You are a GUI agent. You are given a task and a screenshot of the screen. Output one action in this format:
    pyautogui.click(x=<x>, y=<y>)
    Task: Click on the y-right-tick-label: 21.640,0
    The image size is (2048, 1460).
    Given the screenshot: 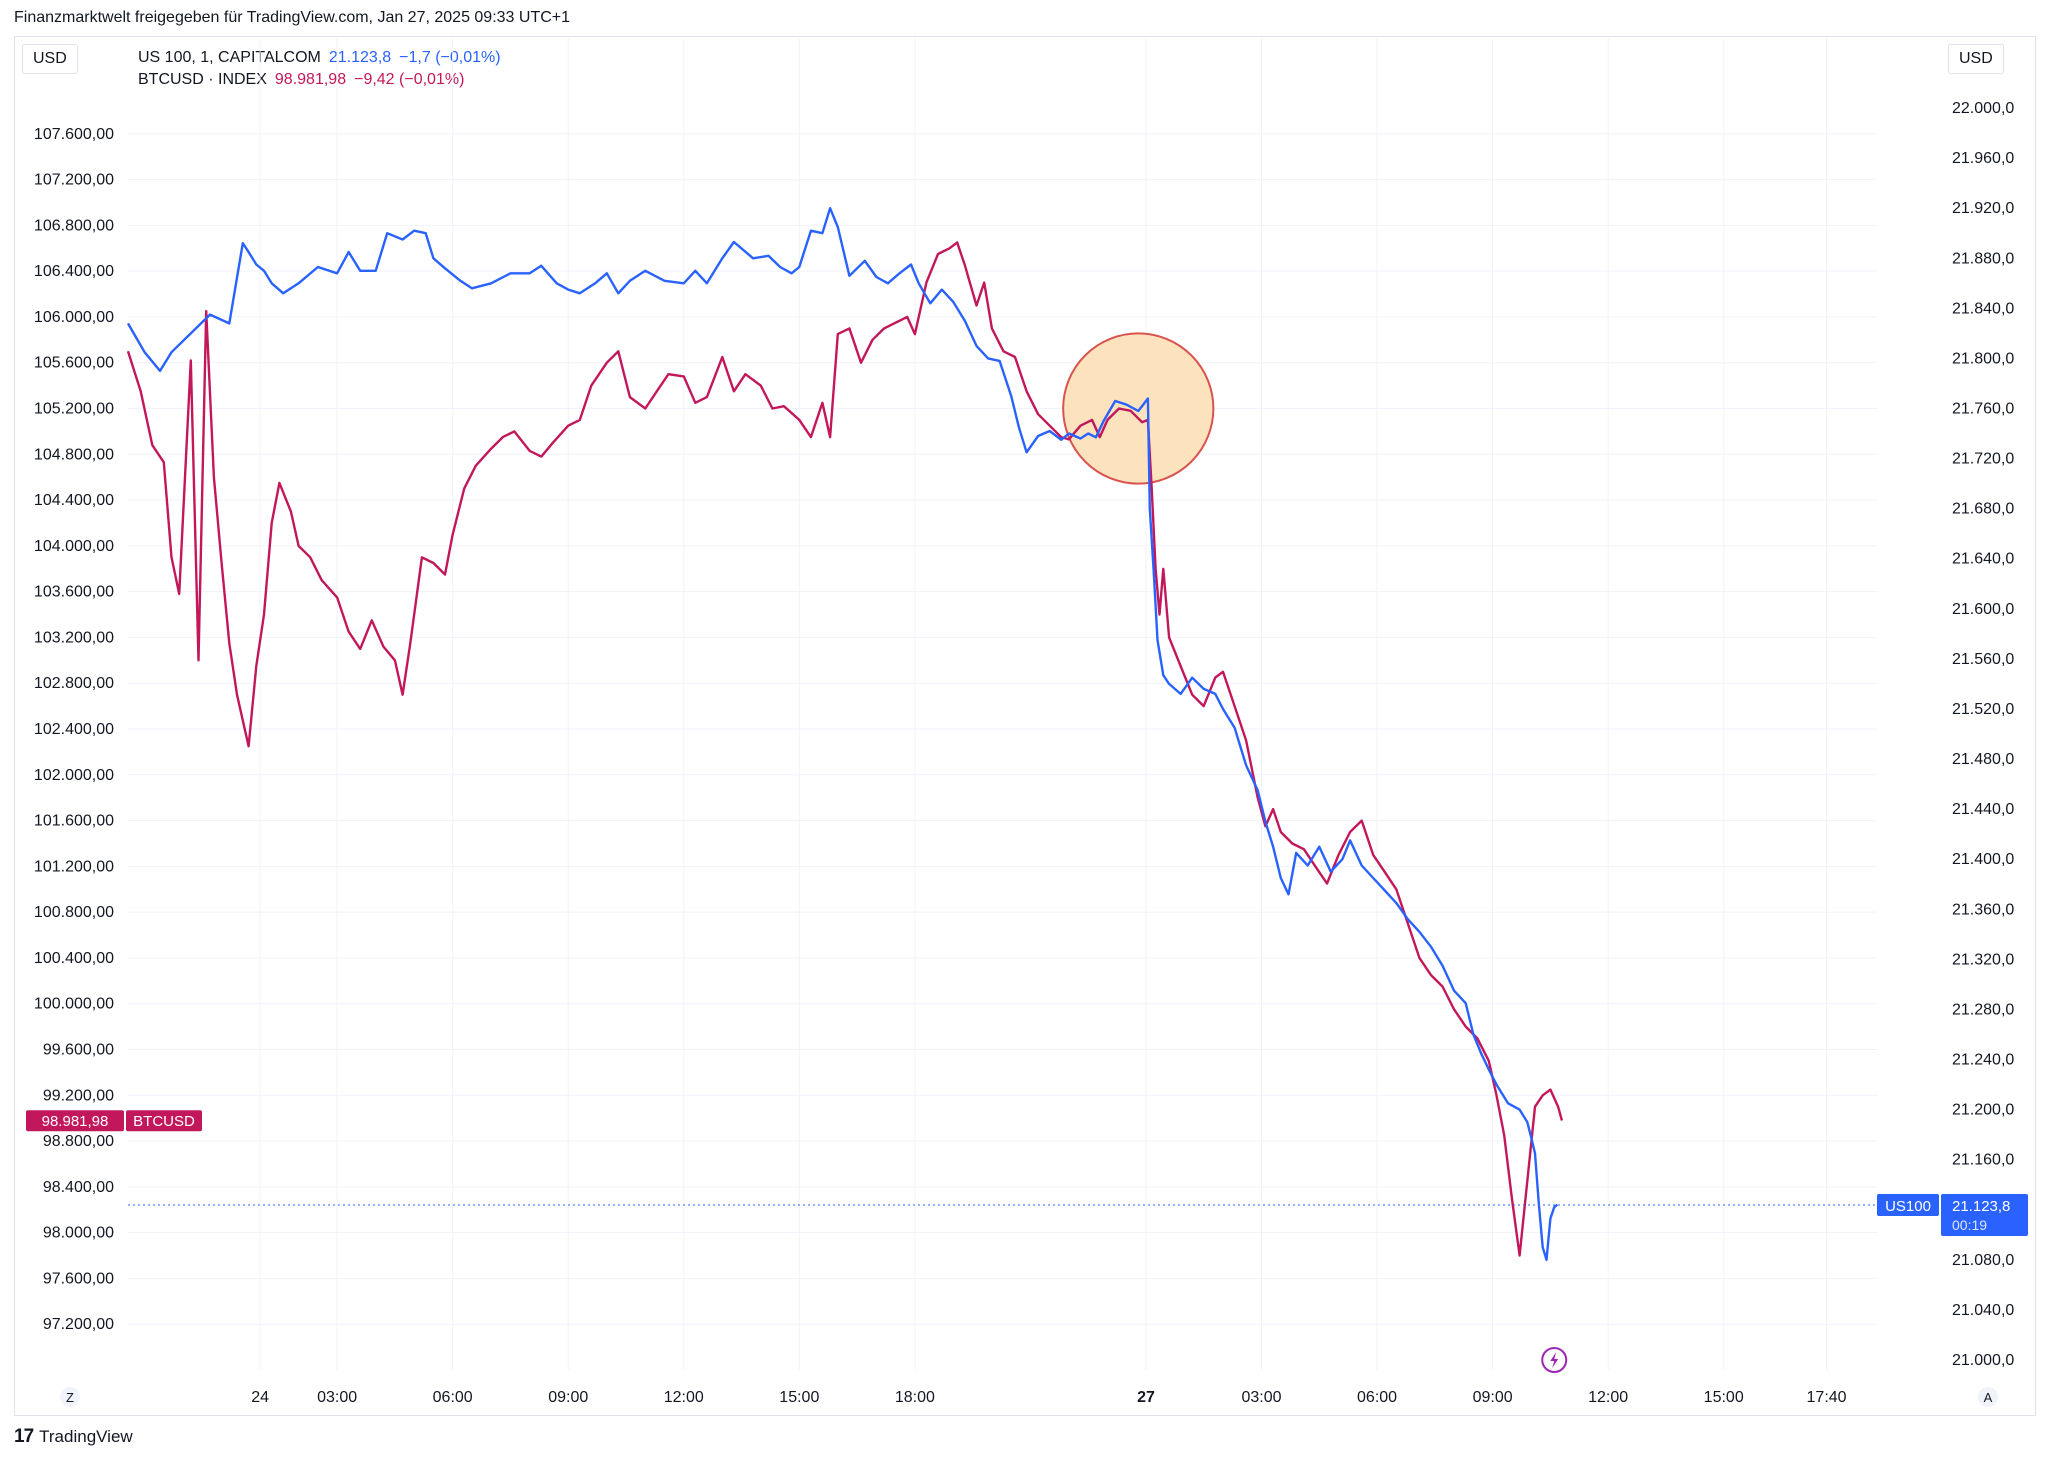 What is the action you would take?
    pyautogui.click(x=1983, y=559)
    